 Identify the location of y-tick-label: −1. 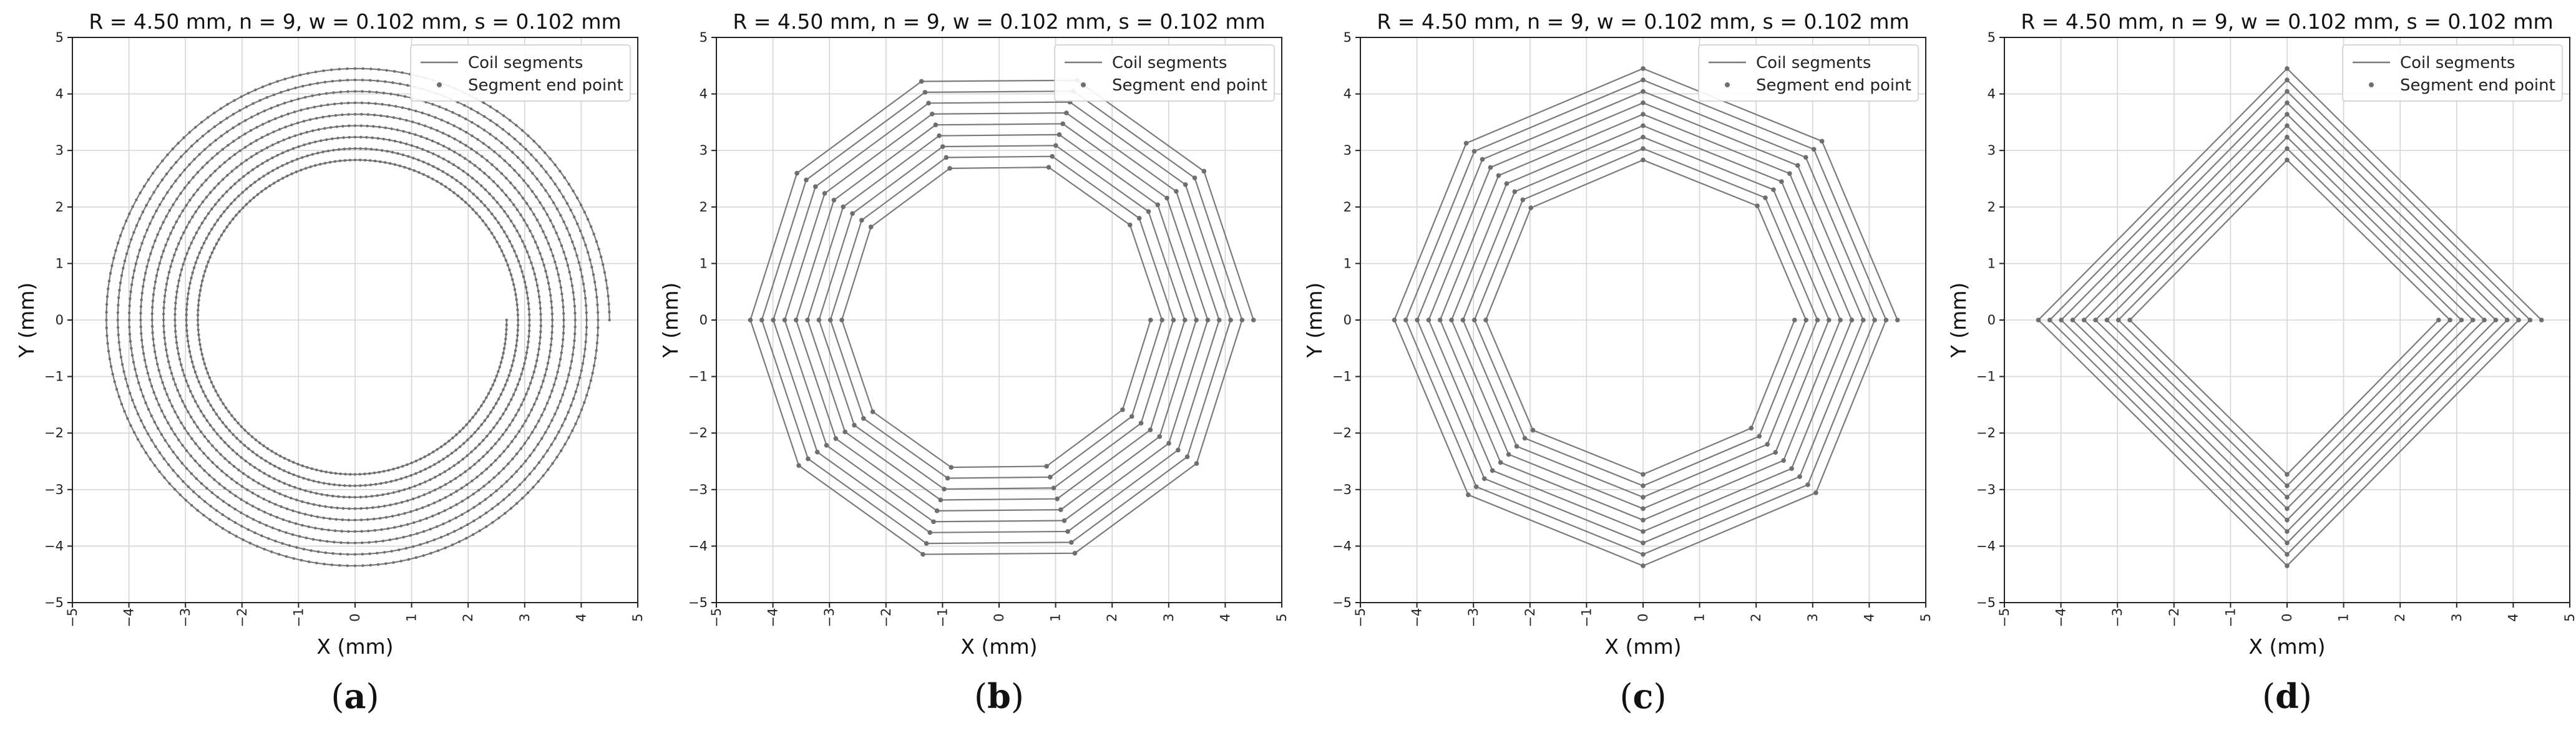
(698, 376).